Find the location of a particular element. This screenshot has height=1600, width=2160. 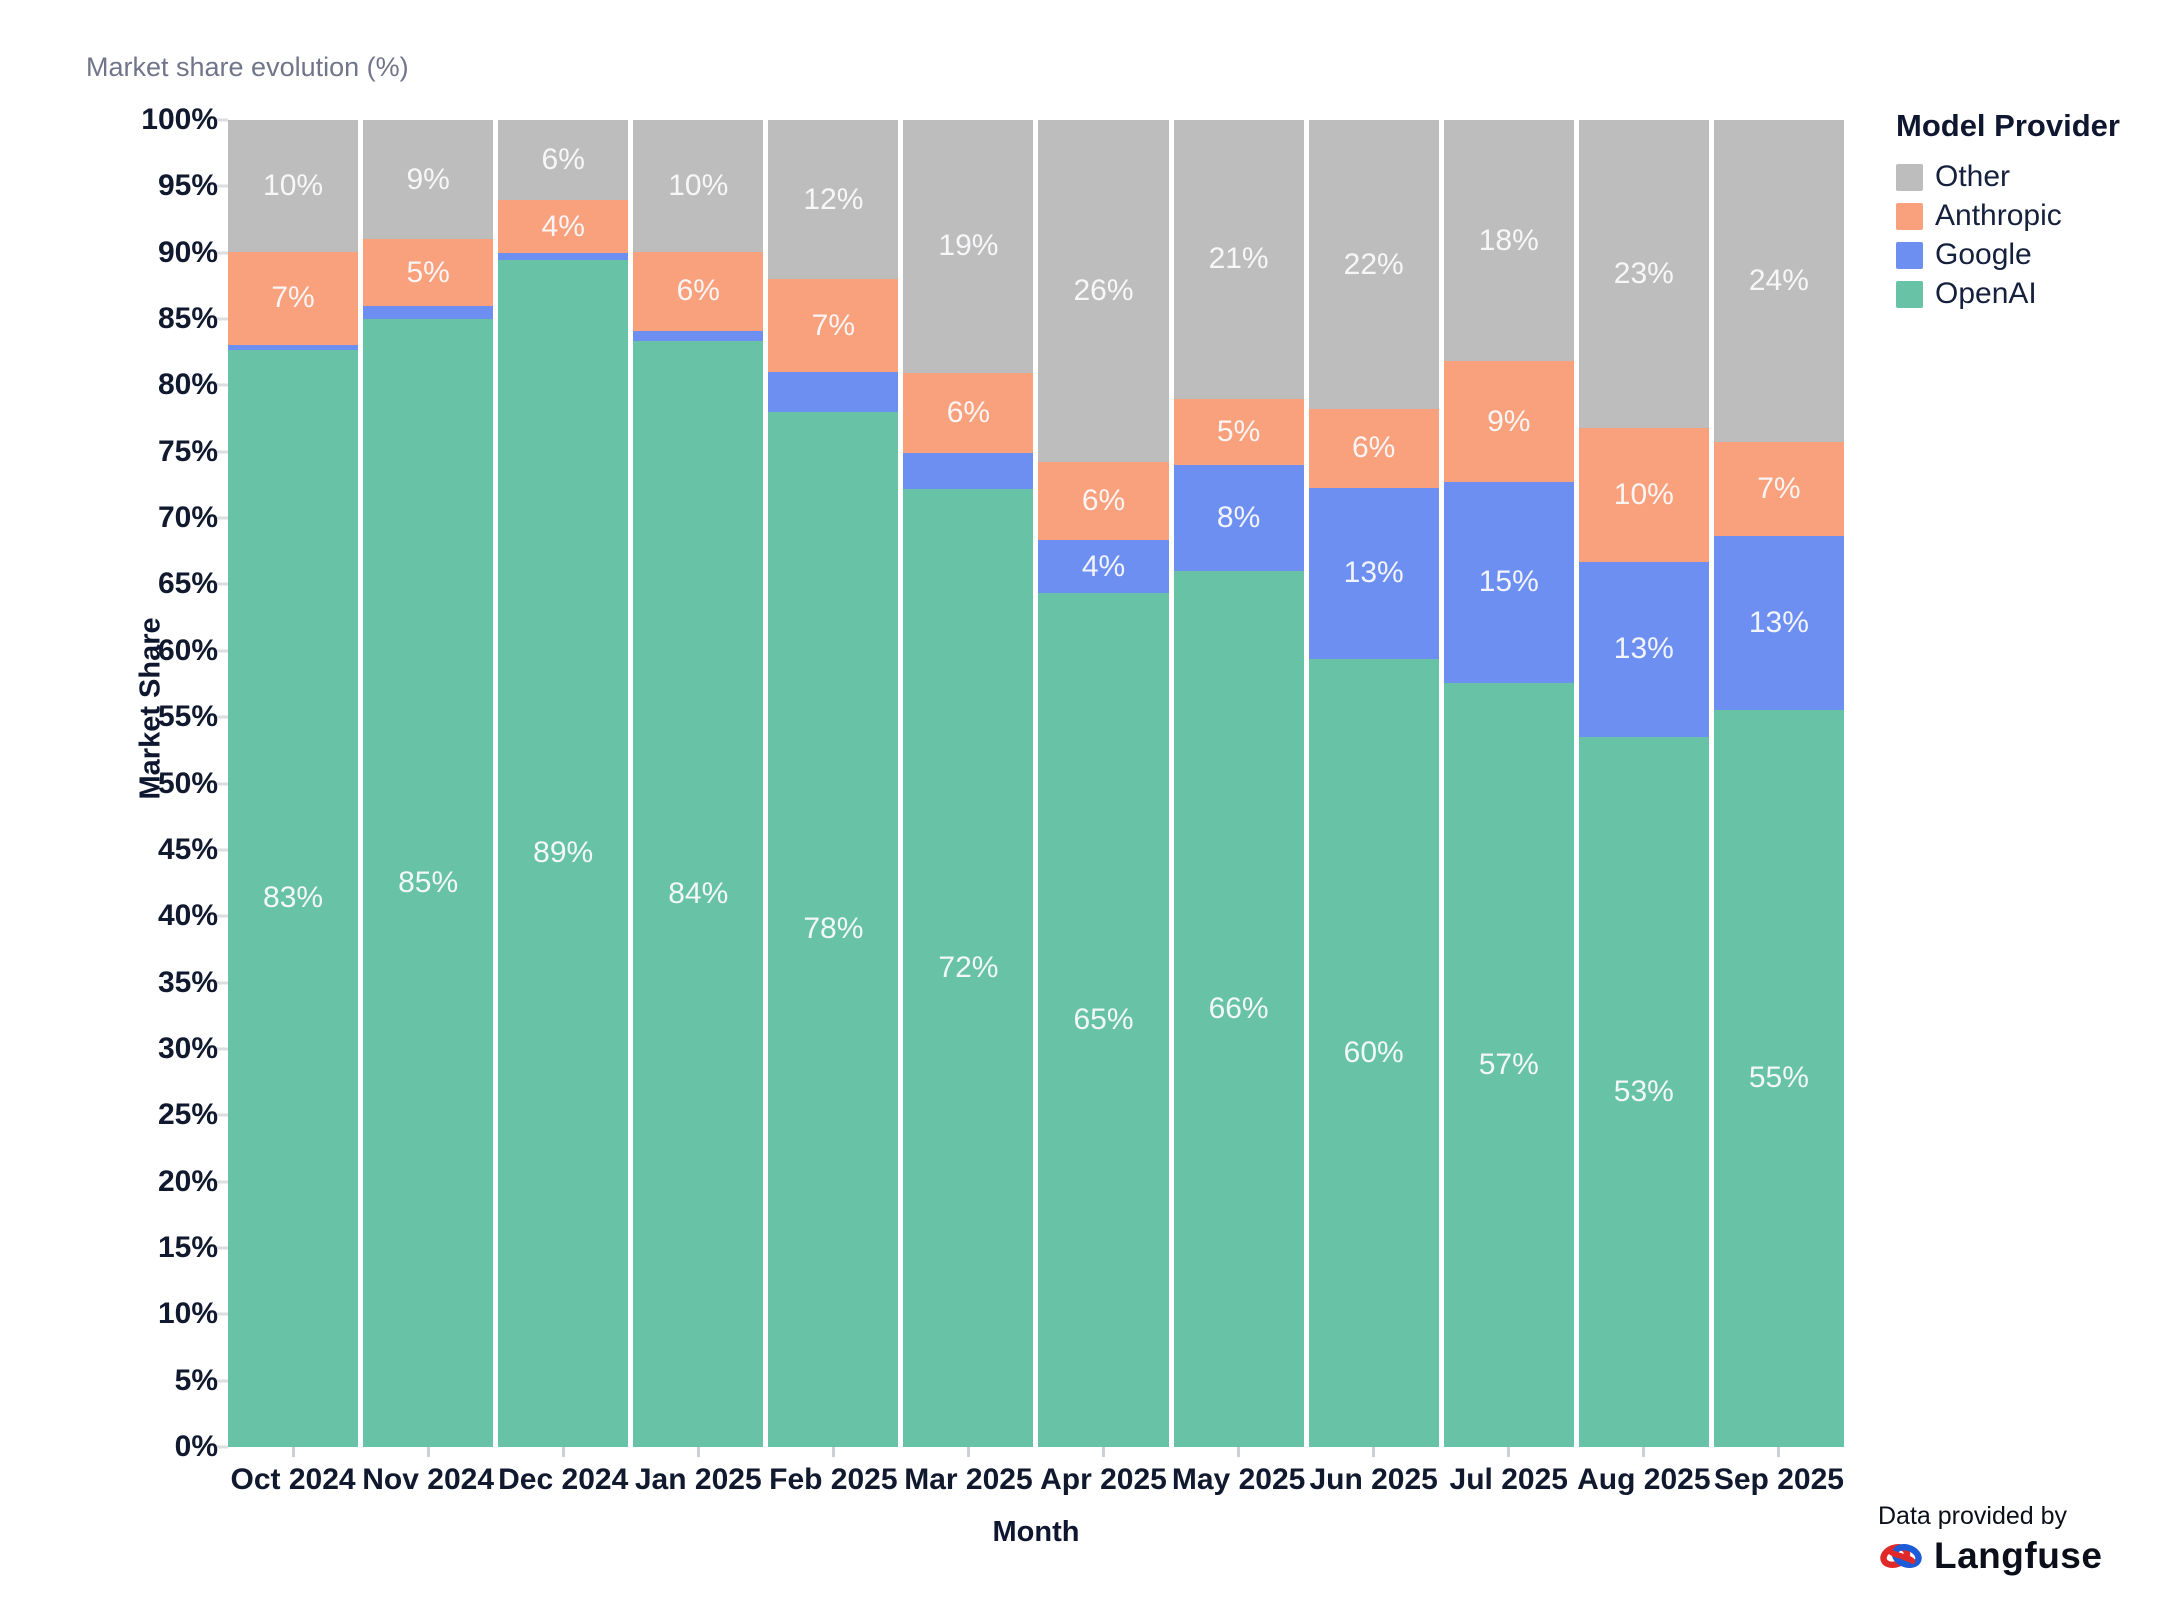

bar-value-label: 9% is located at coordinates (428, 179).